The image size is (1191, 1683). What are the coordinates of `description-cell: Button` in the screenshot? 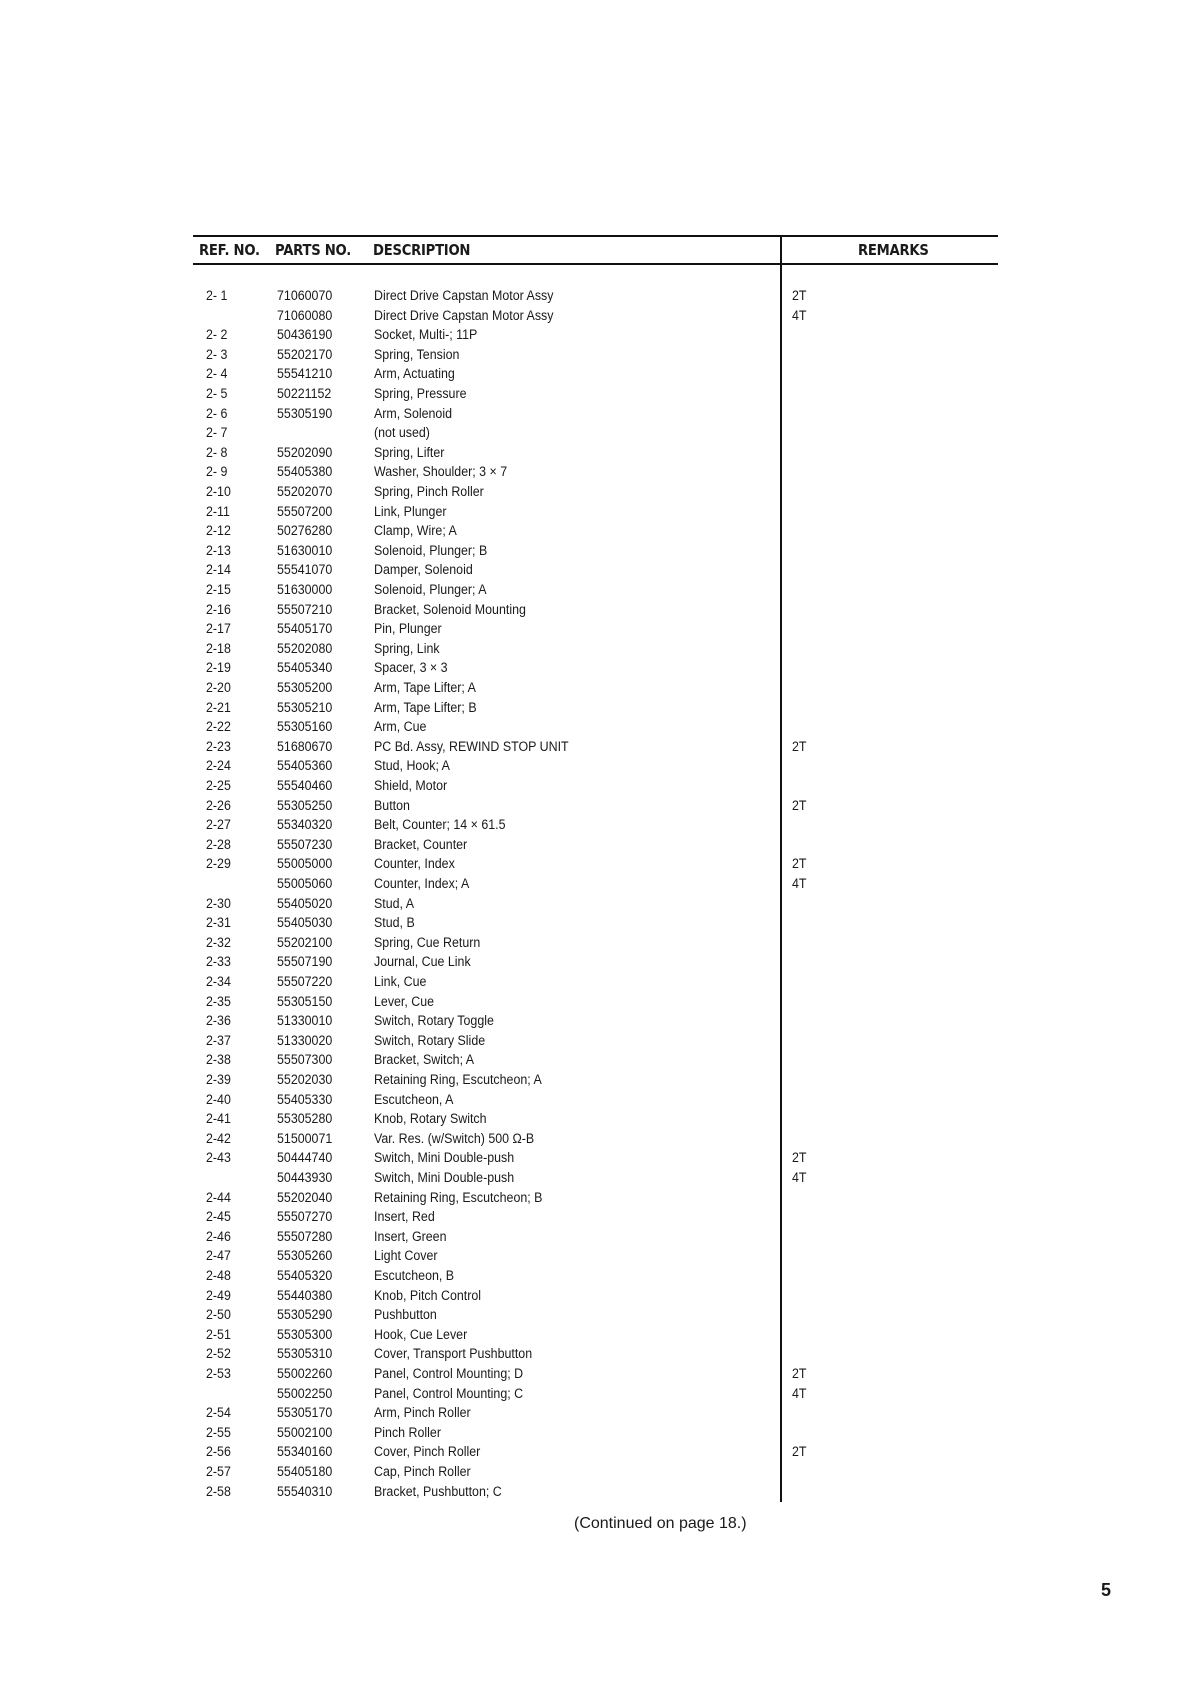 It's located at (392, 805).